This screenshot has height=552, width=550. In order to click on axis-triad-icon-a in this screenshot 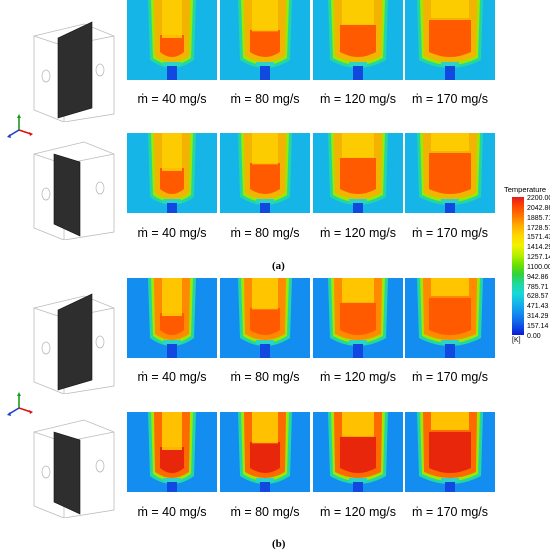, I will do `click(19, 127)`.